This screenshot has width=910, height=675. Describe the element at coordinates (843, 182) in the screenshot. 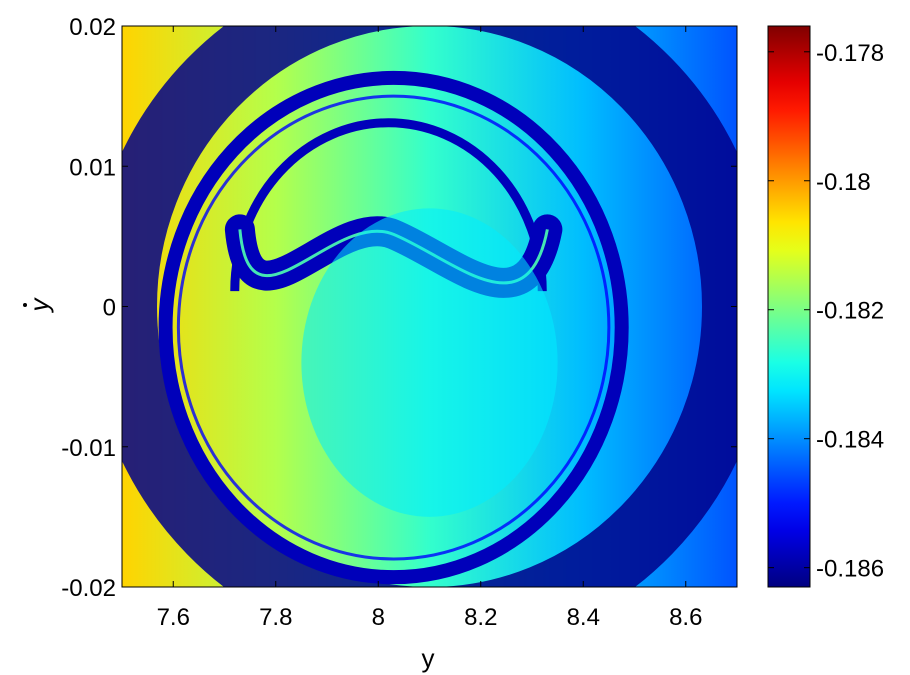

I see `colorbar-tick-label: -0.18` at that location.